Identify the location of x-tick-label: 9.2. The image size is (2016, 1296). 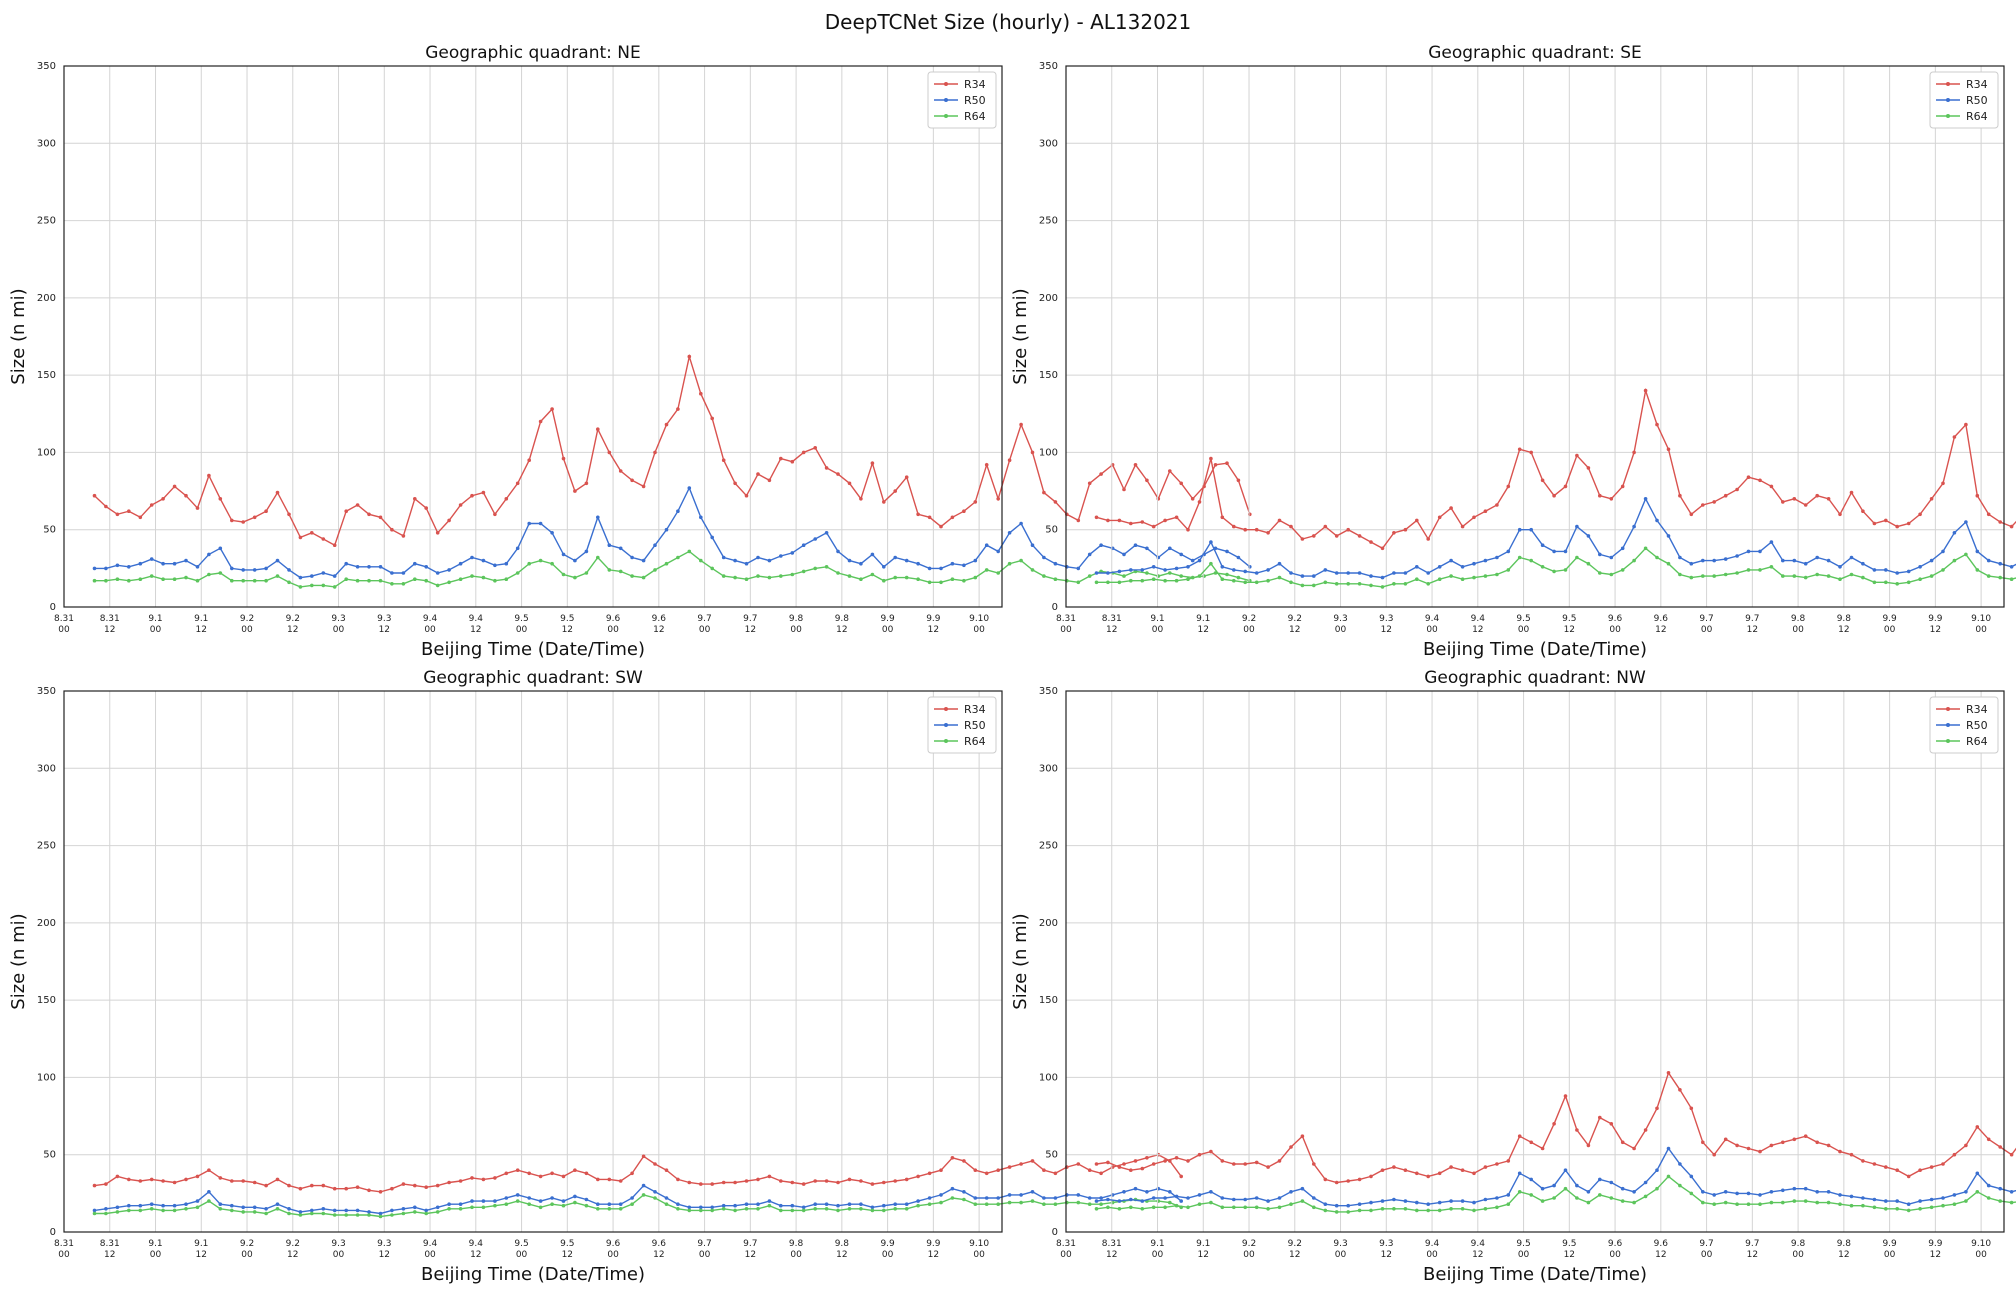
(293, 1244).